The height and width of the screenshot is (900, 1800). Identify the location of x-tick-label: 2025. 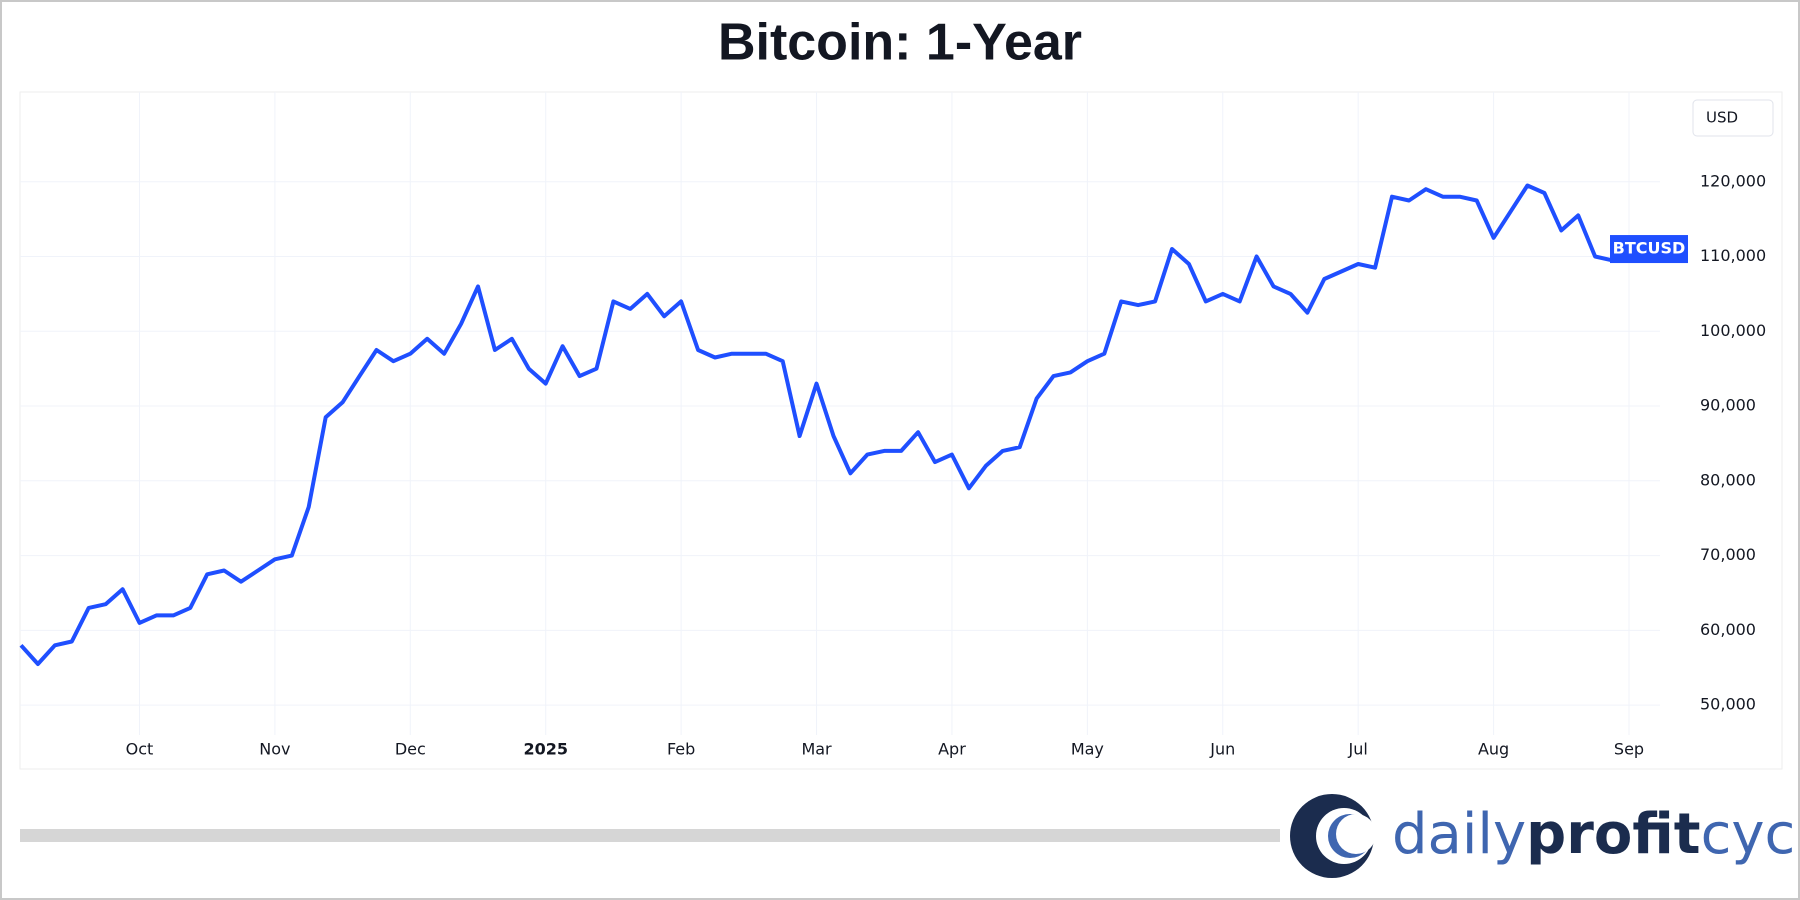
(545, 749).